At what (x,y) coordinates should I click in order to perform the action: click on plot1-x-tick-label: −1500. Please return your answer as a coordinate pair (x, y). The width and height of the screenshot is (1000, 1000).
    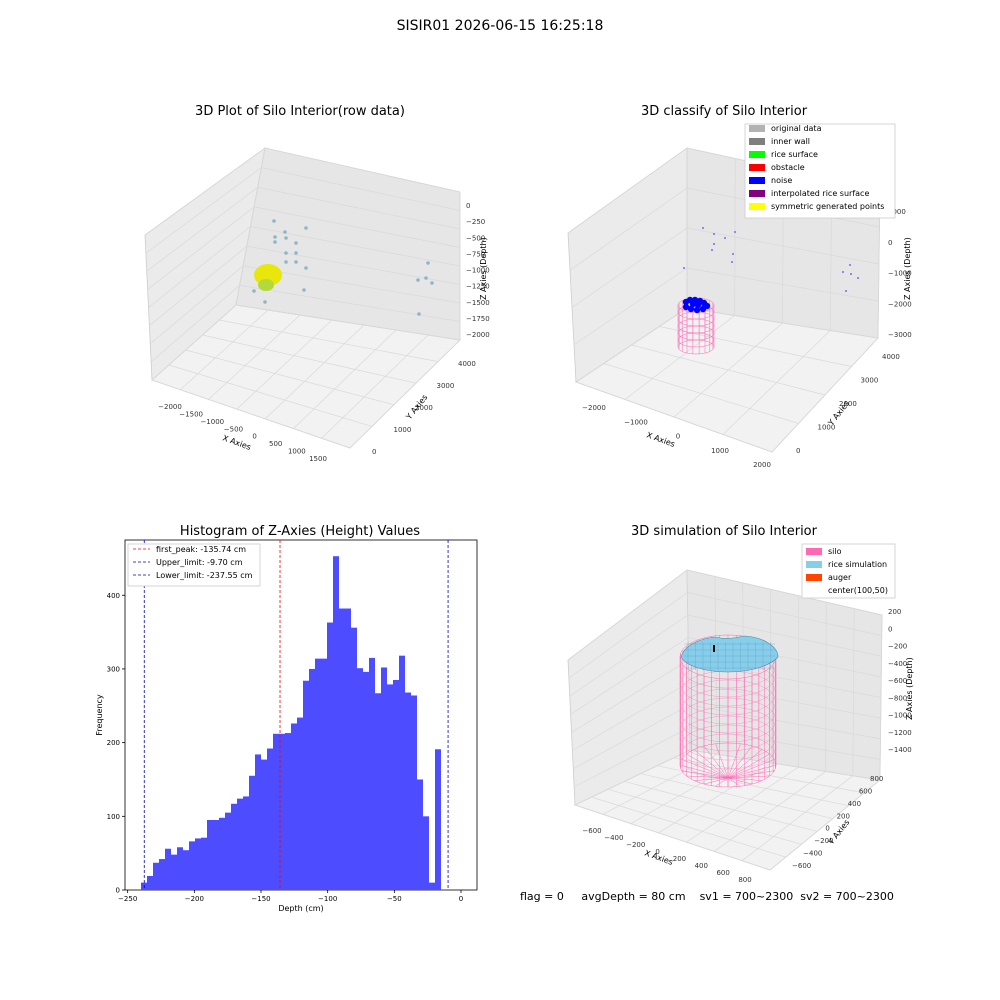
    Looking at the image, I should click on (191, 414).